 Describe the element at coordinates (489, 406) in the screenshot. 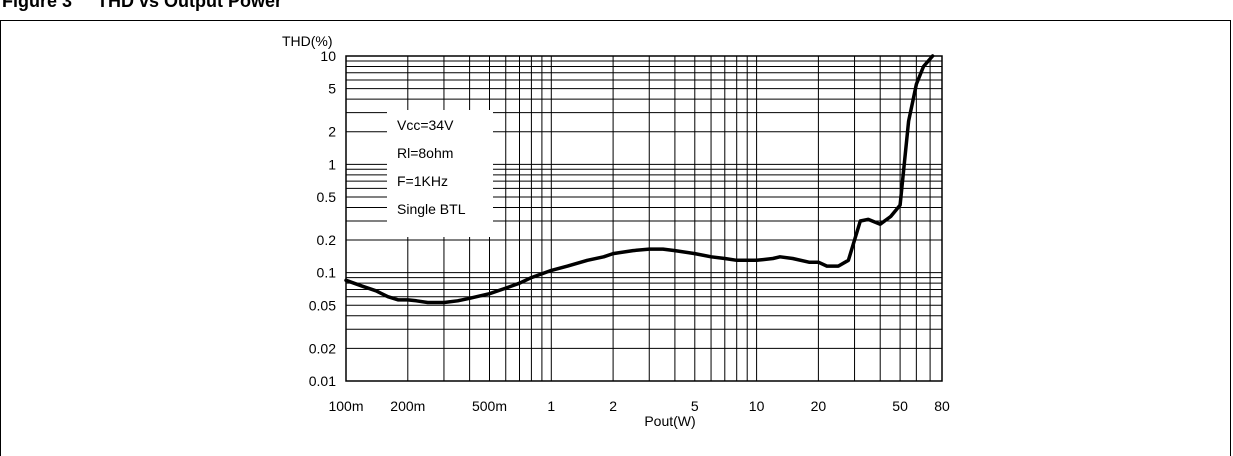

I see `x-tick-label-2: 500m` at that location.